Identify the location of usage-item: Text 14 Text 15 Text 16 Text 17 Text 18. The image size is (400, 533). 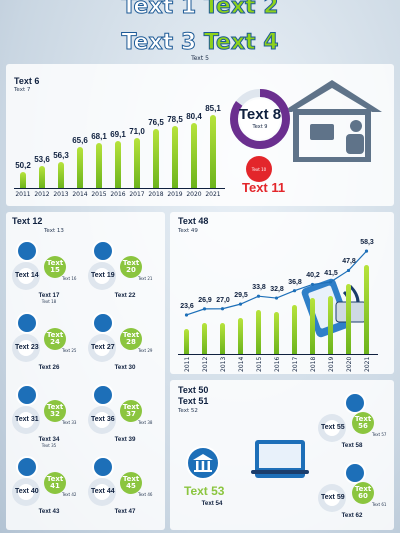
(49, 275).